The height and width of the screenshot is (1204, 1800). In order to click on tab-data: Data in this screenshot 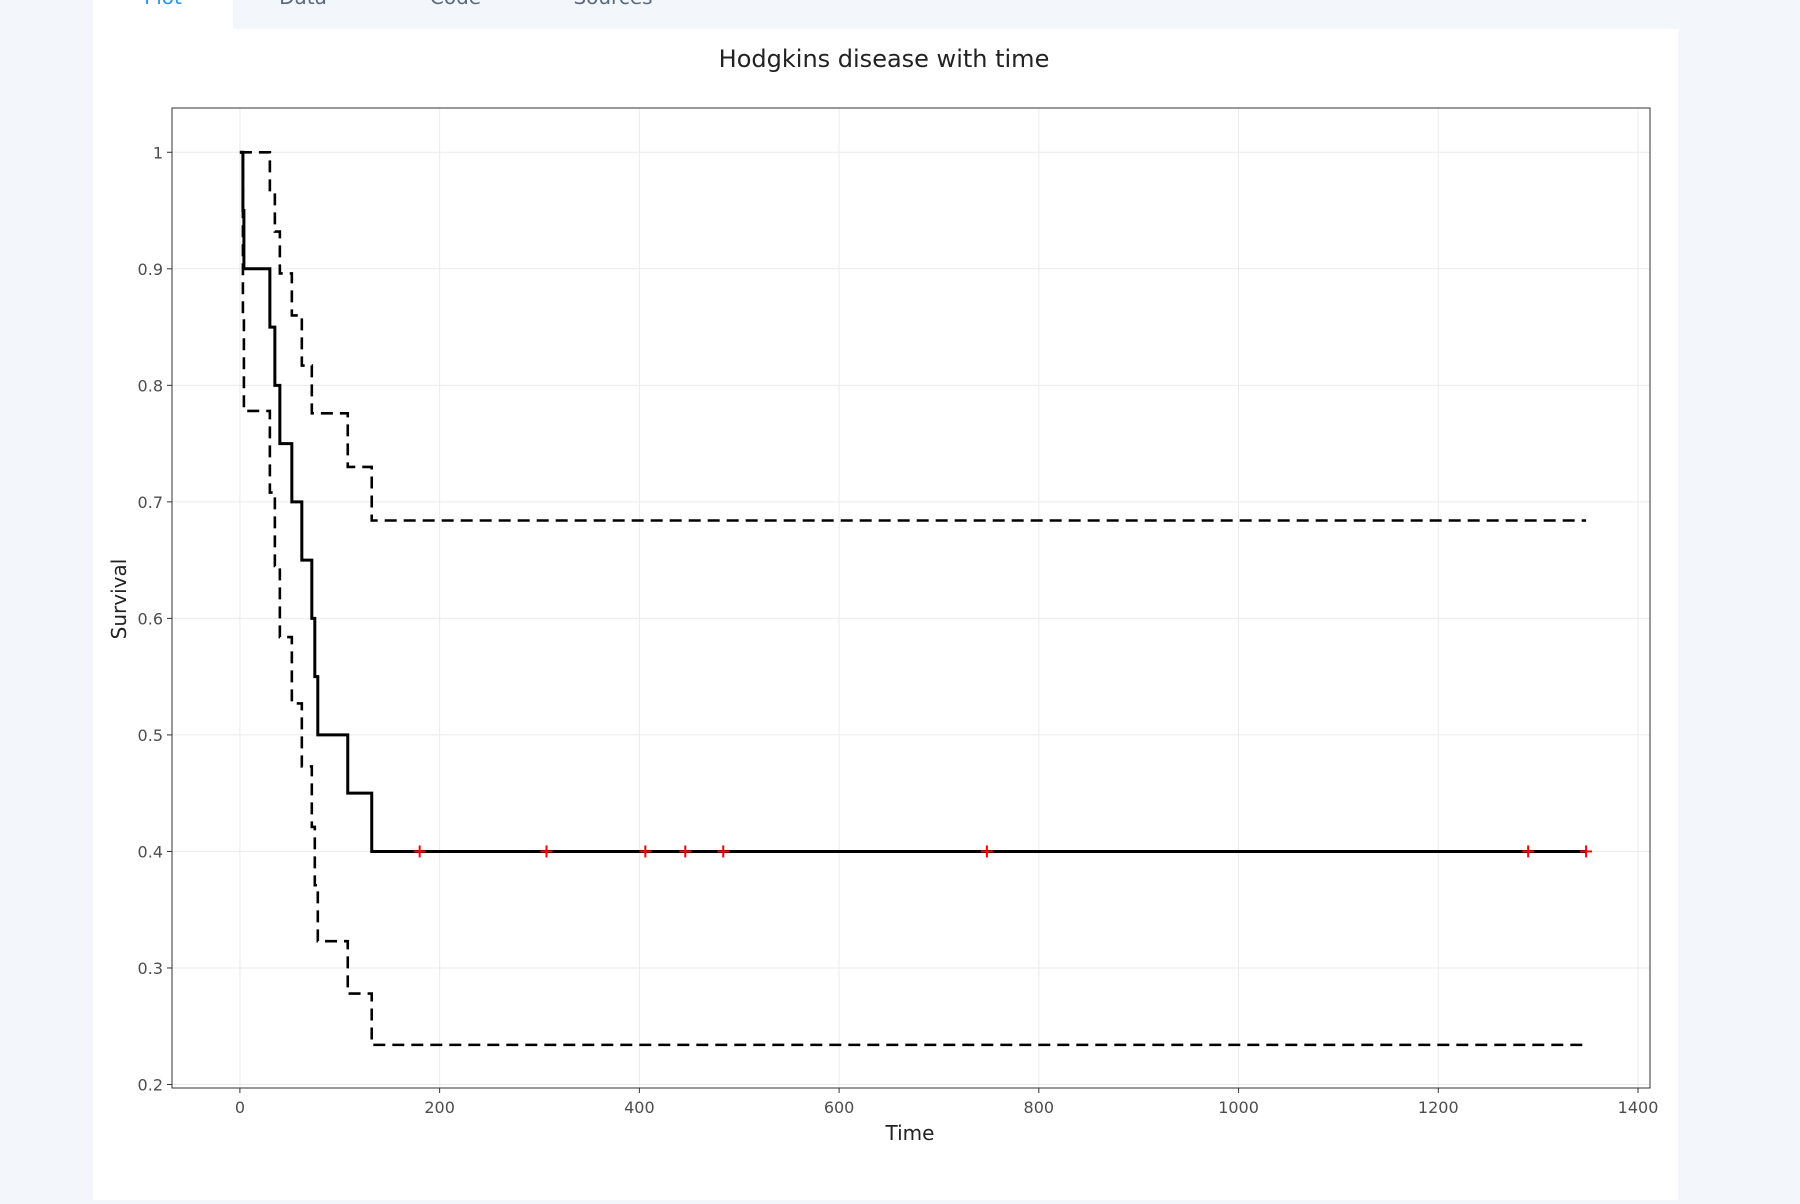, I will do `click(303, 14)`.